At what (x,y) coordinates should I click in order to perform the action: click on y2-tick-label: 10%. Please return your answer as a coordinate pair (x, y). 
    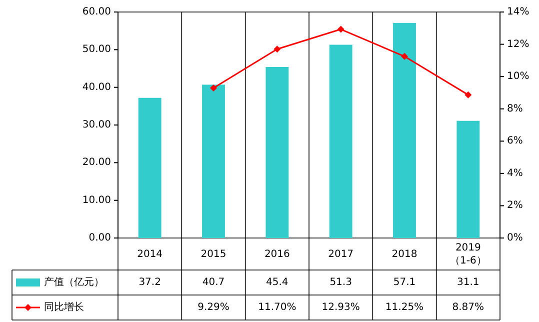
    Looking at the image, I should click on (518, 76).